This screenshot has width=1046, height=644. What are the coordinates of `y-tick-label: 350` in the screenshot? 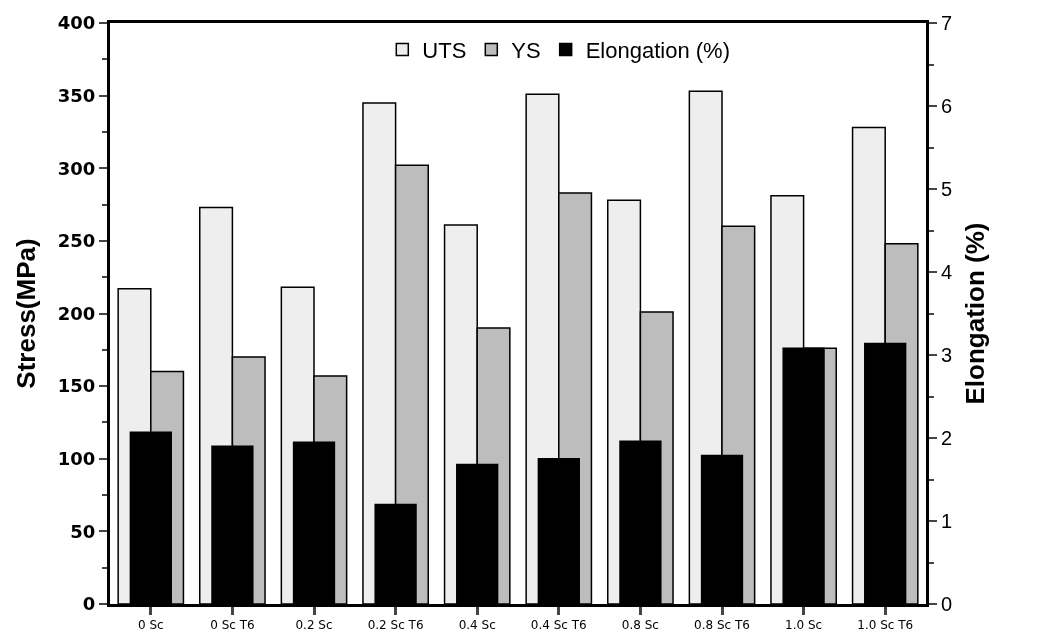 It's located at (76, 95).